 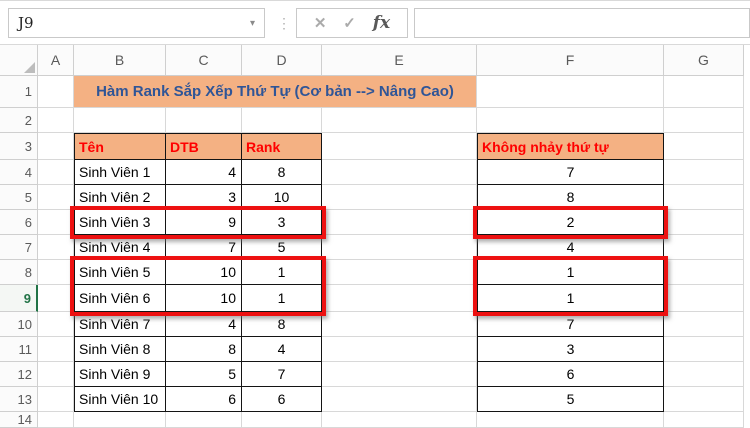 I want to click on row-header-9: 9, so click(x=19, y=298).